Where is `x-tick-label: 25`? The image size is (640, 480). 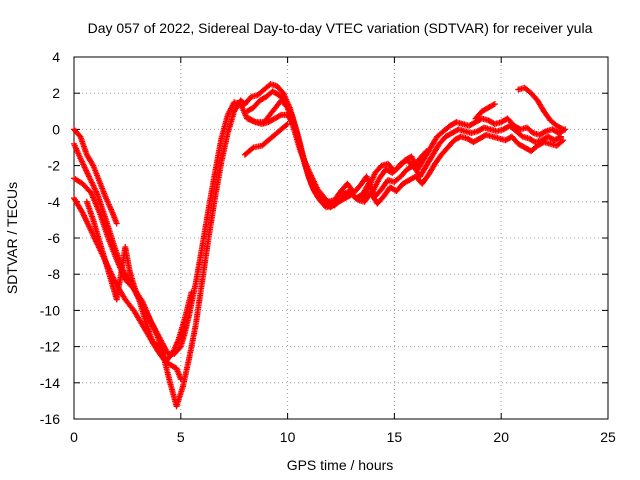
x-tick-label: 25 is located at coordinates (608, 437).